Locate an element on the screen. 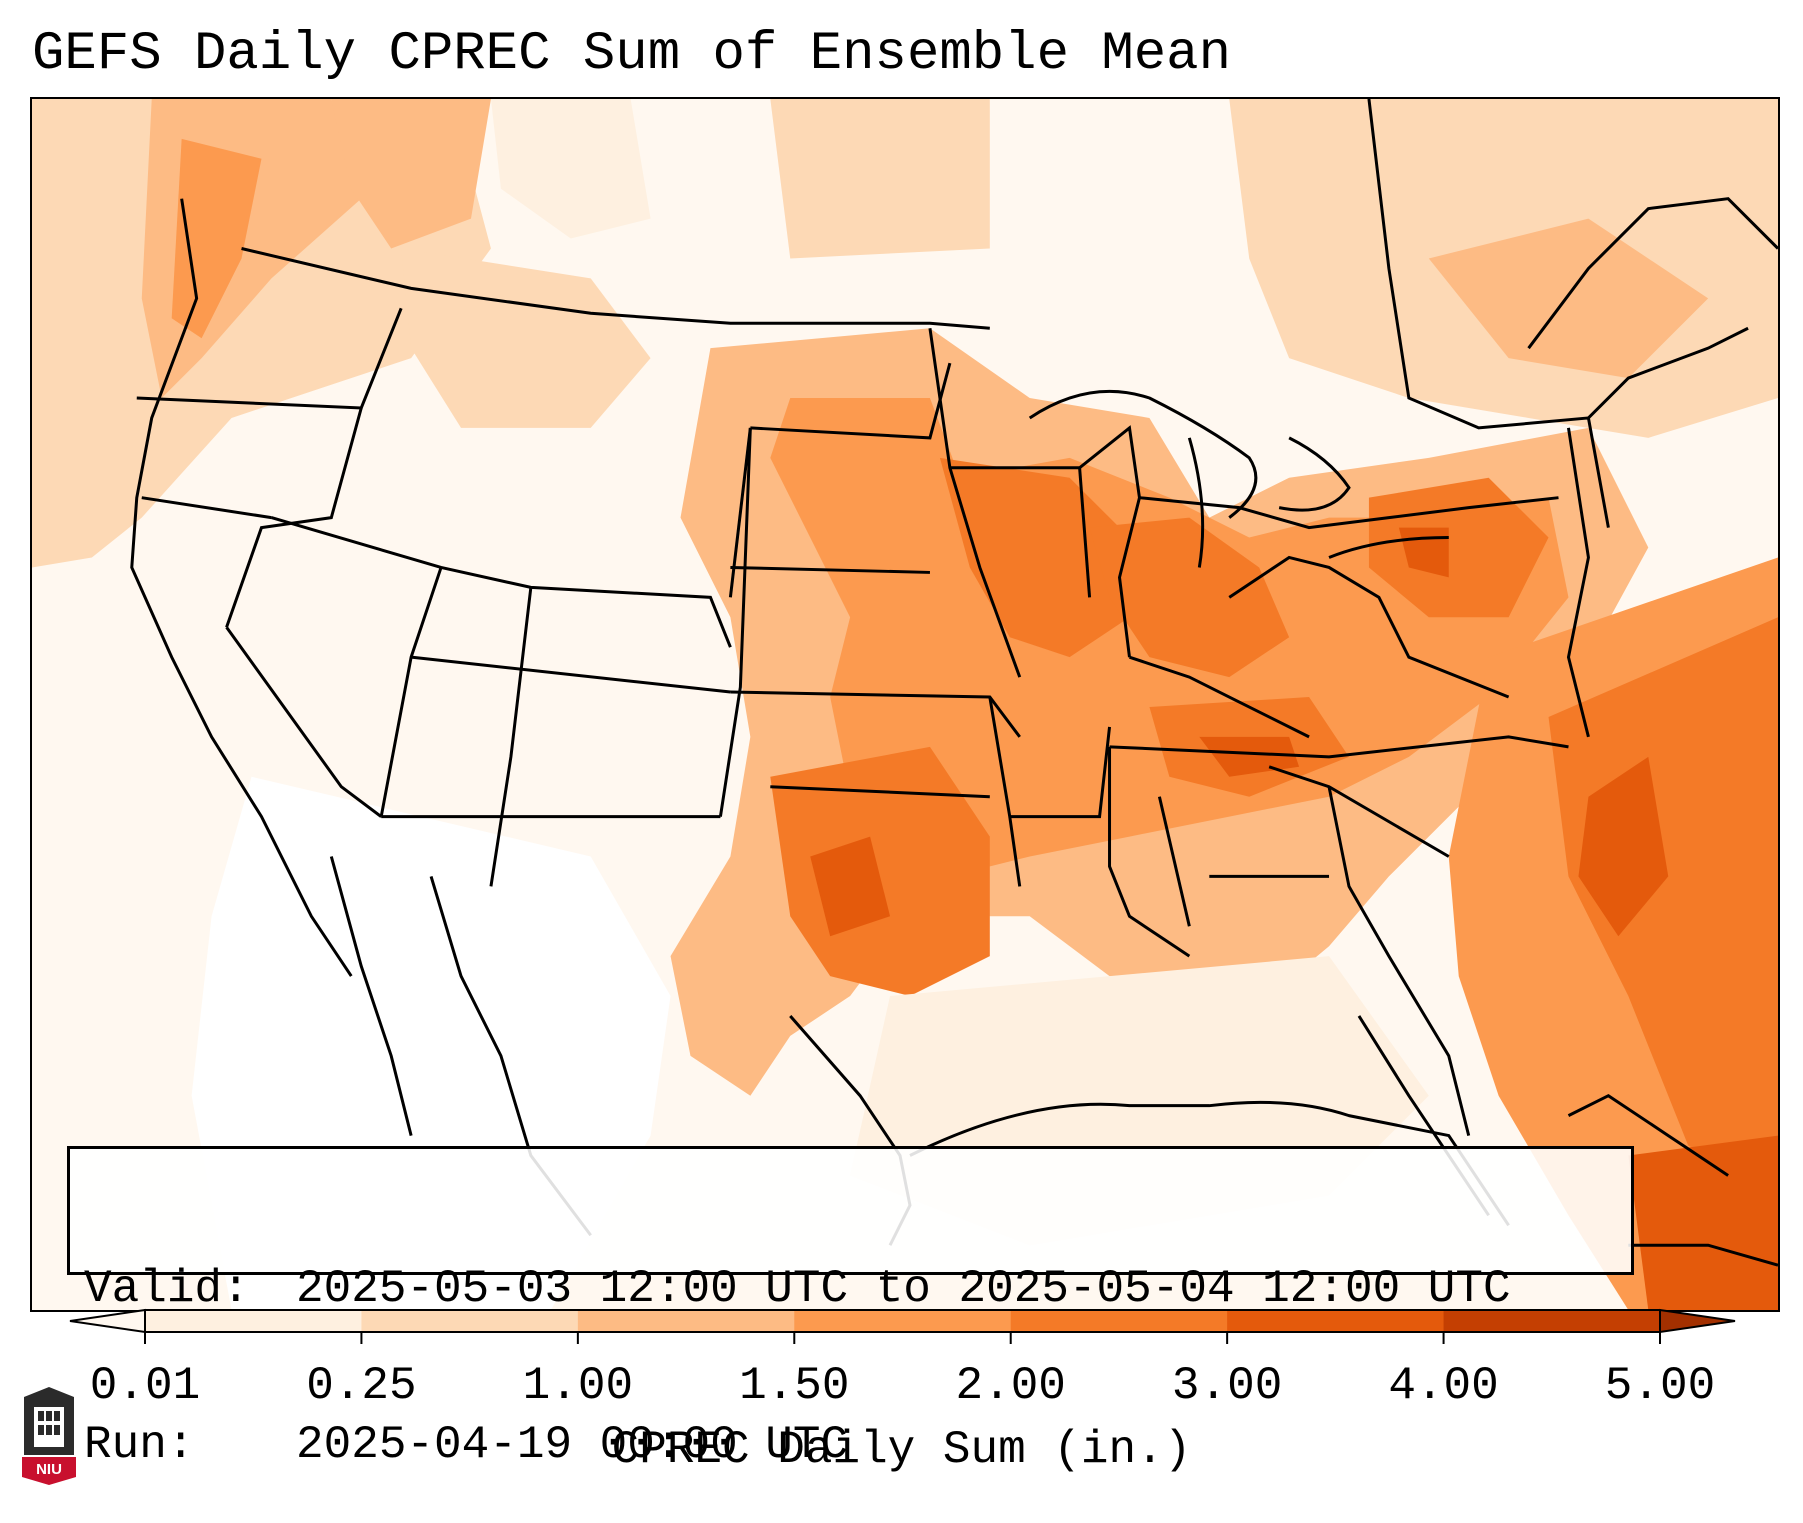 The width and height of the screenshot is (1803, 1523). niu-logo-icon: NIU is located at coordinates (49, 1436).